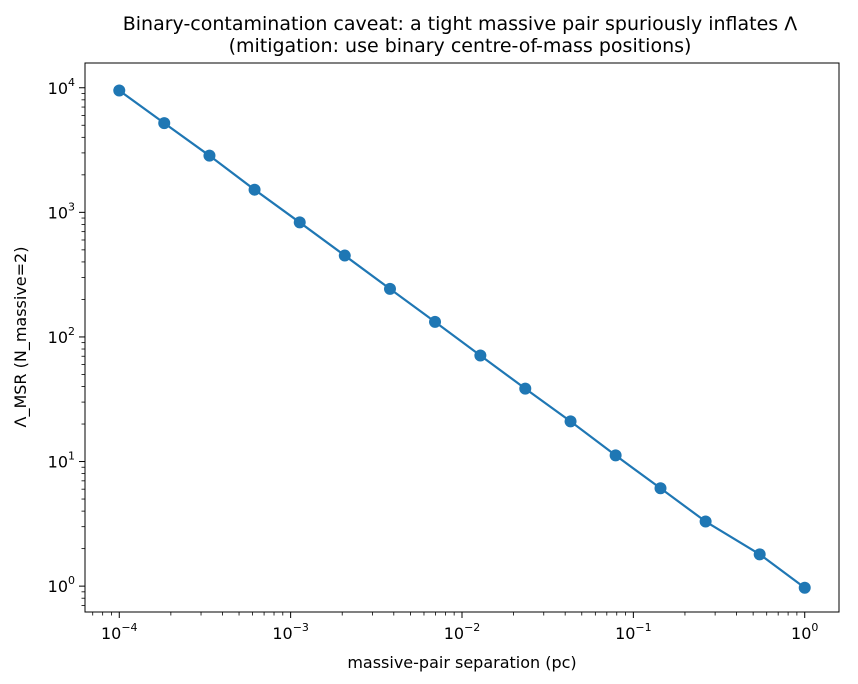 This screenshot has height=684, width=858. What do you see at coordinates (21, 337) in the screenshot?
I see `y-axis-label: Λ_MSR (N_massive=2)` at bounding box center [21, 337].